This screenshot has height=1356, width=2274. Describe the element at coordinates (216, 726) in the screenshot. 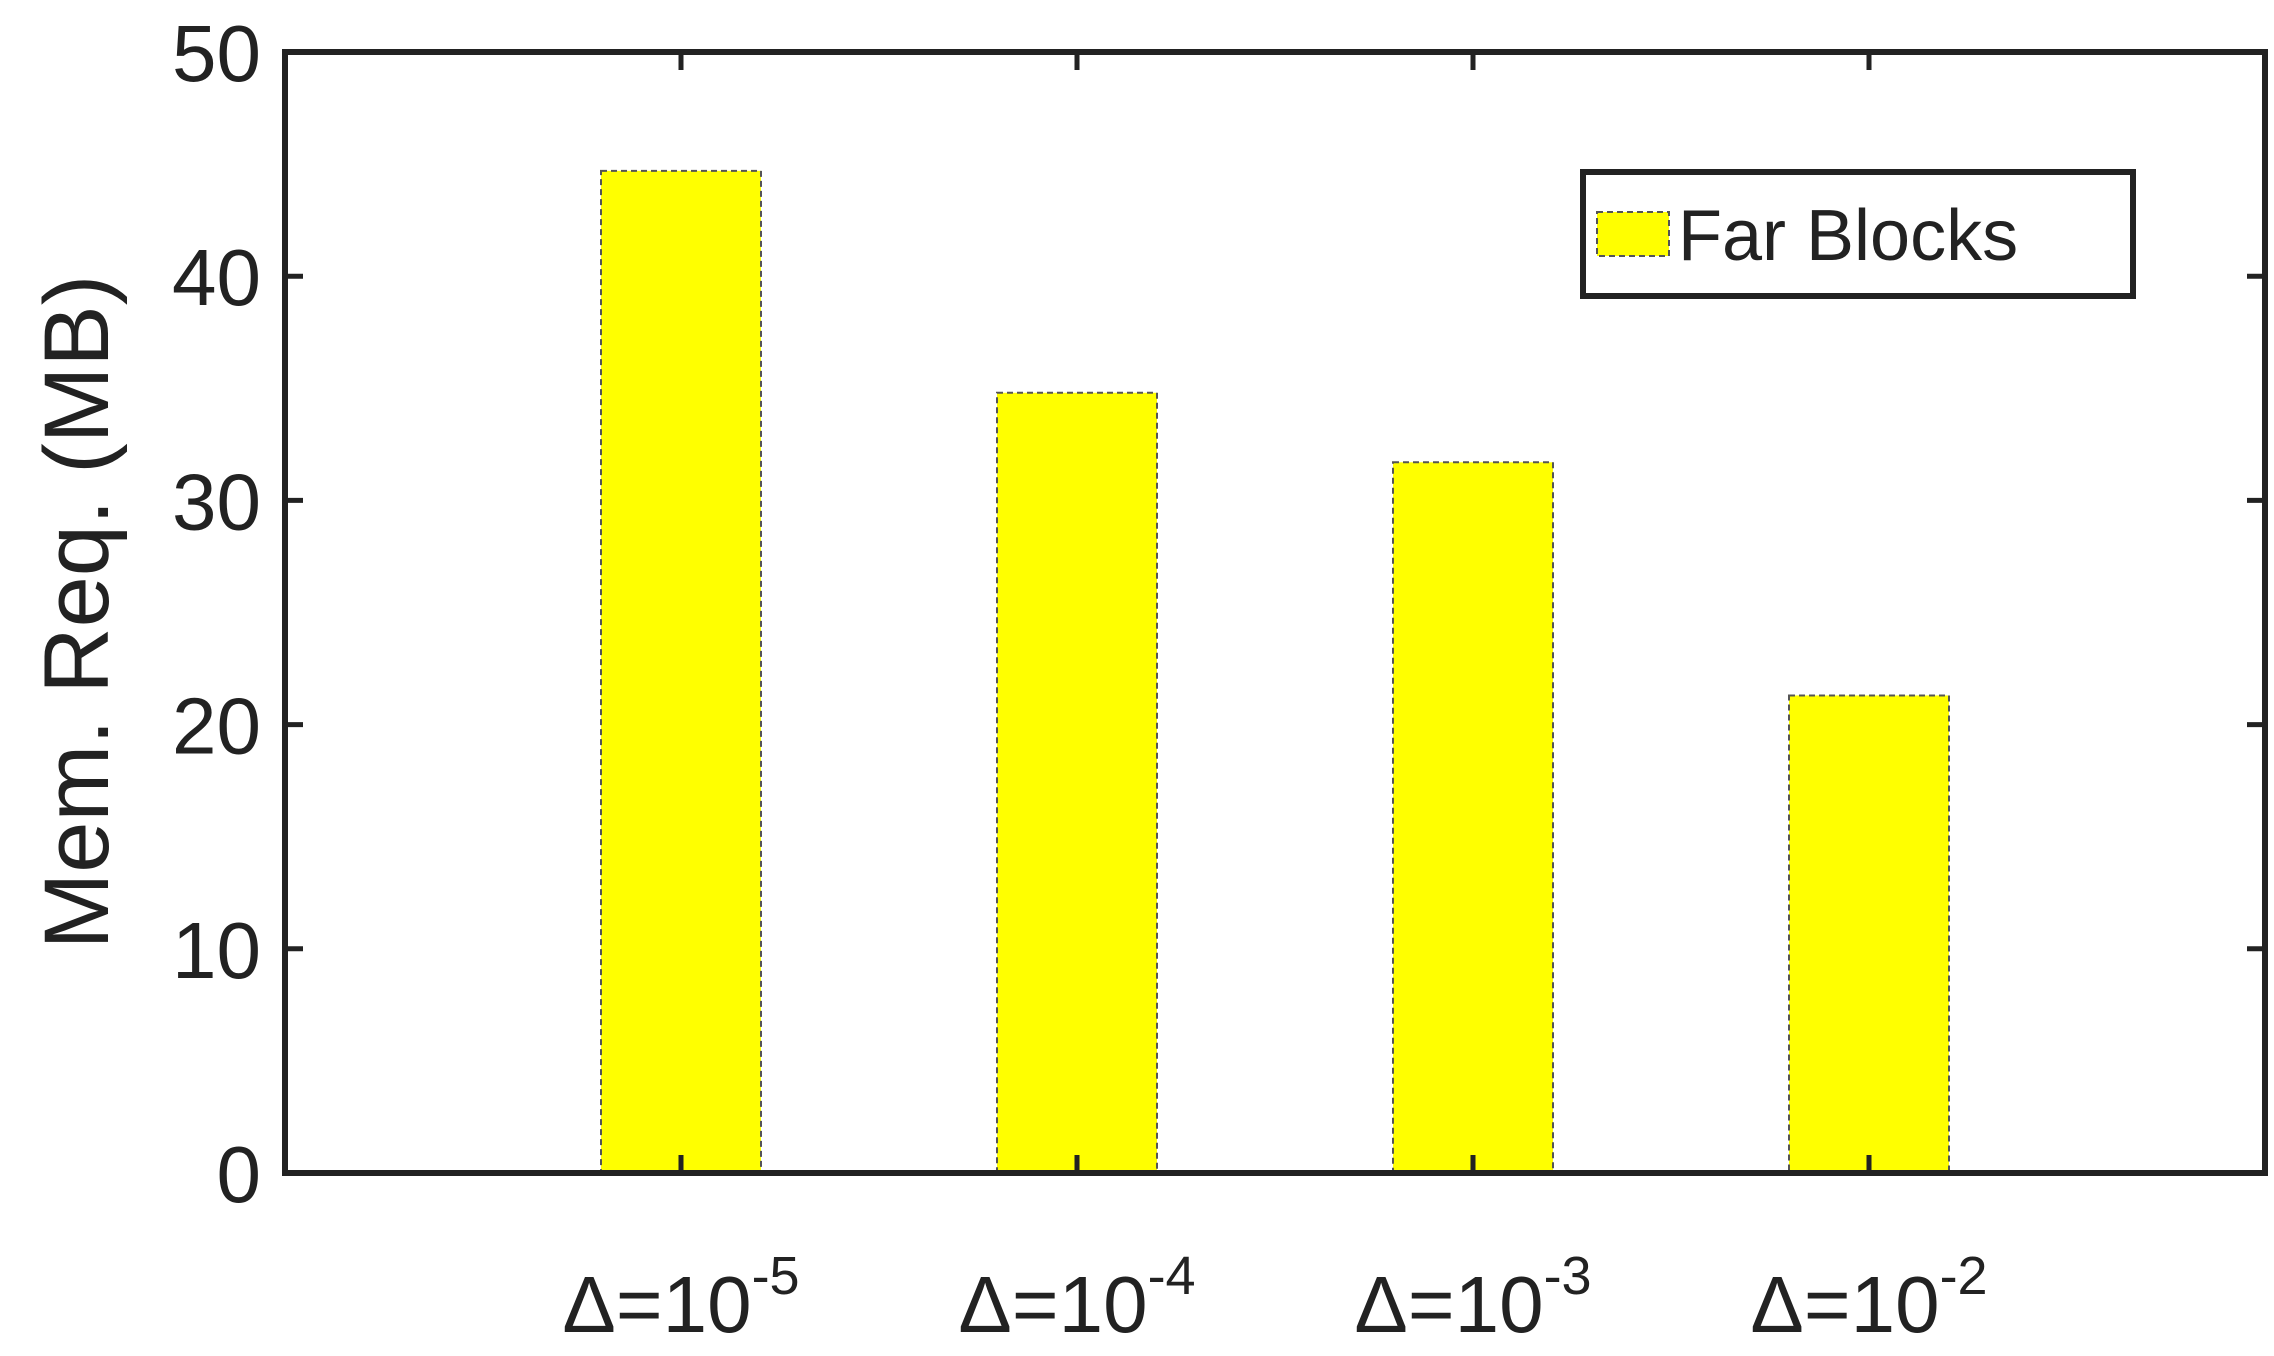

I see `y-tick-label-2: 20` at that location.